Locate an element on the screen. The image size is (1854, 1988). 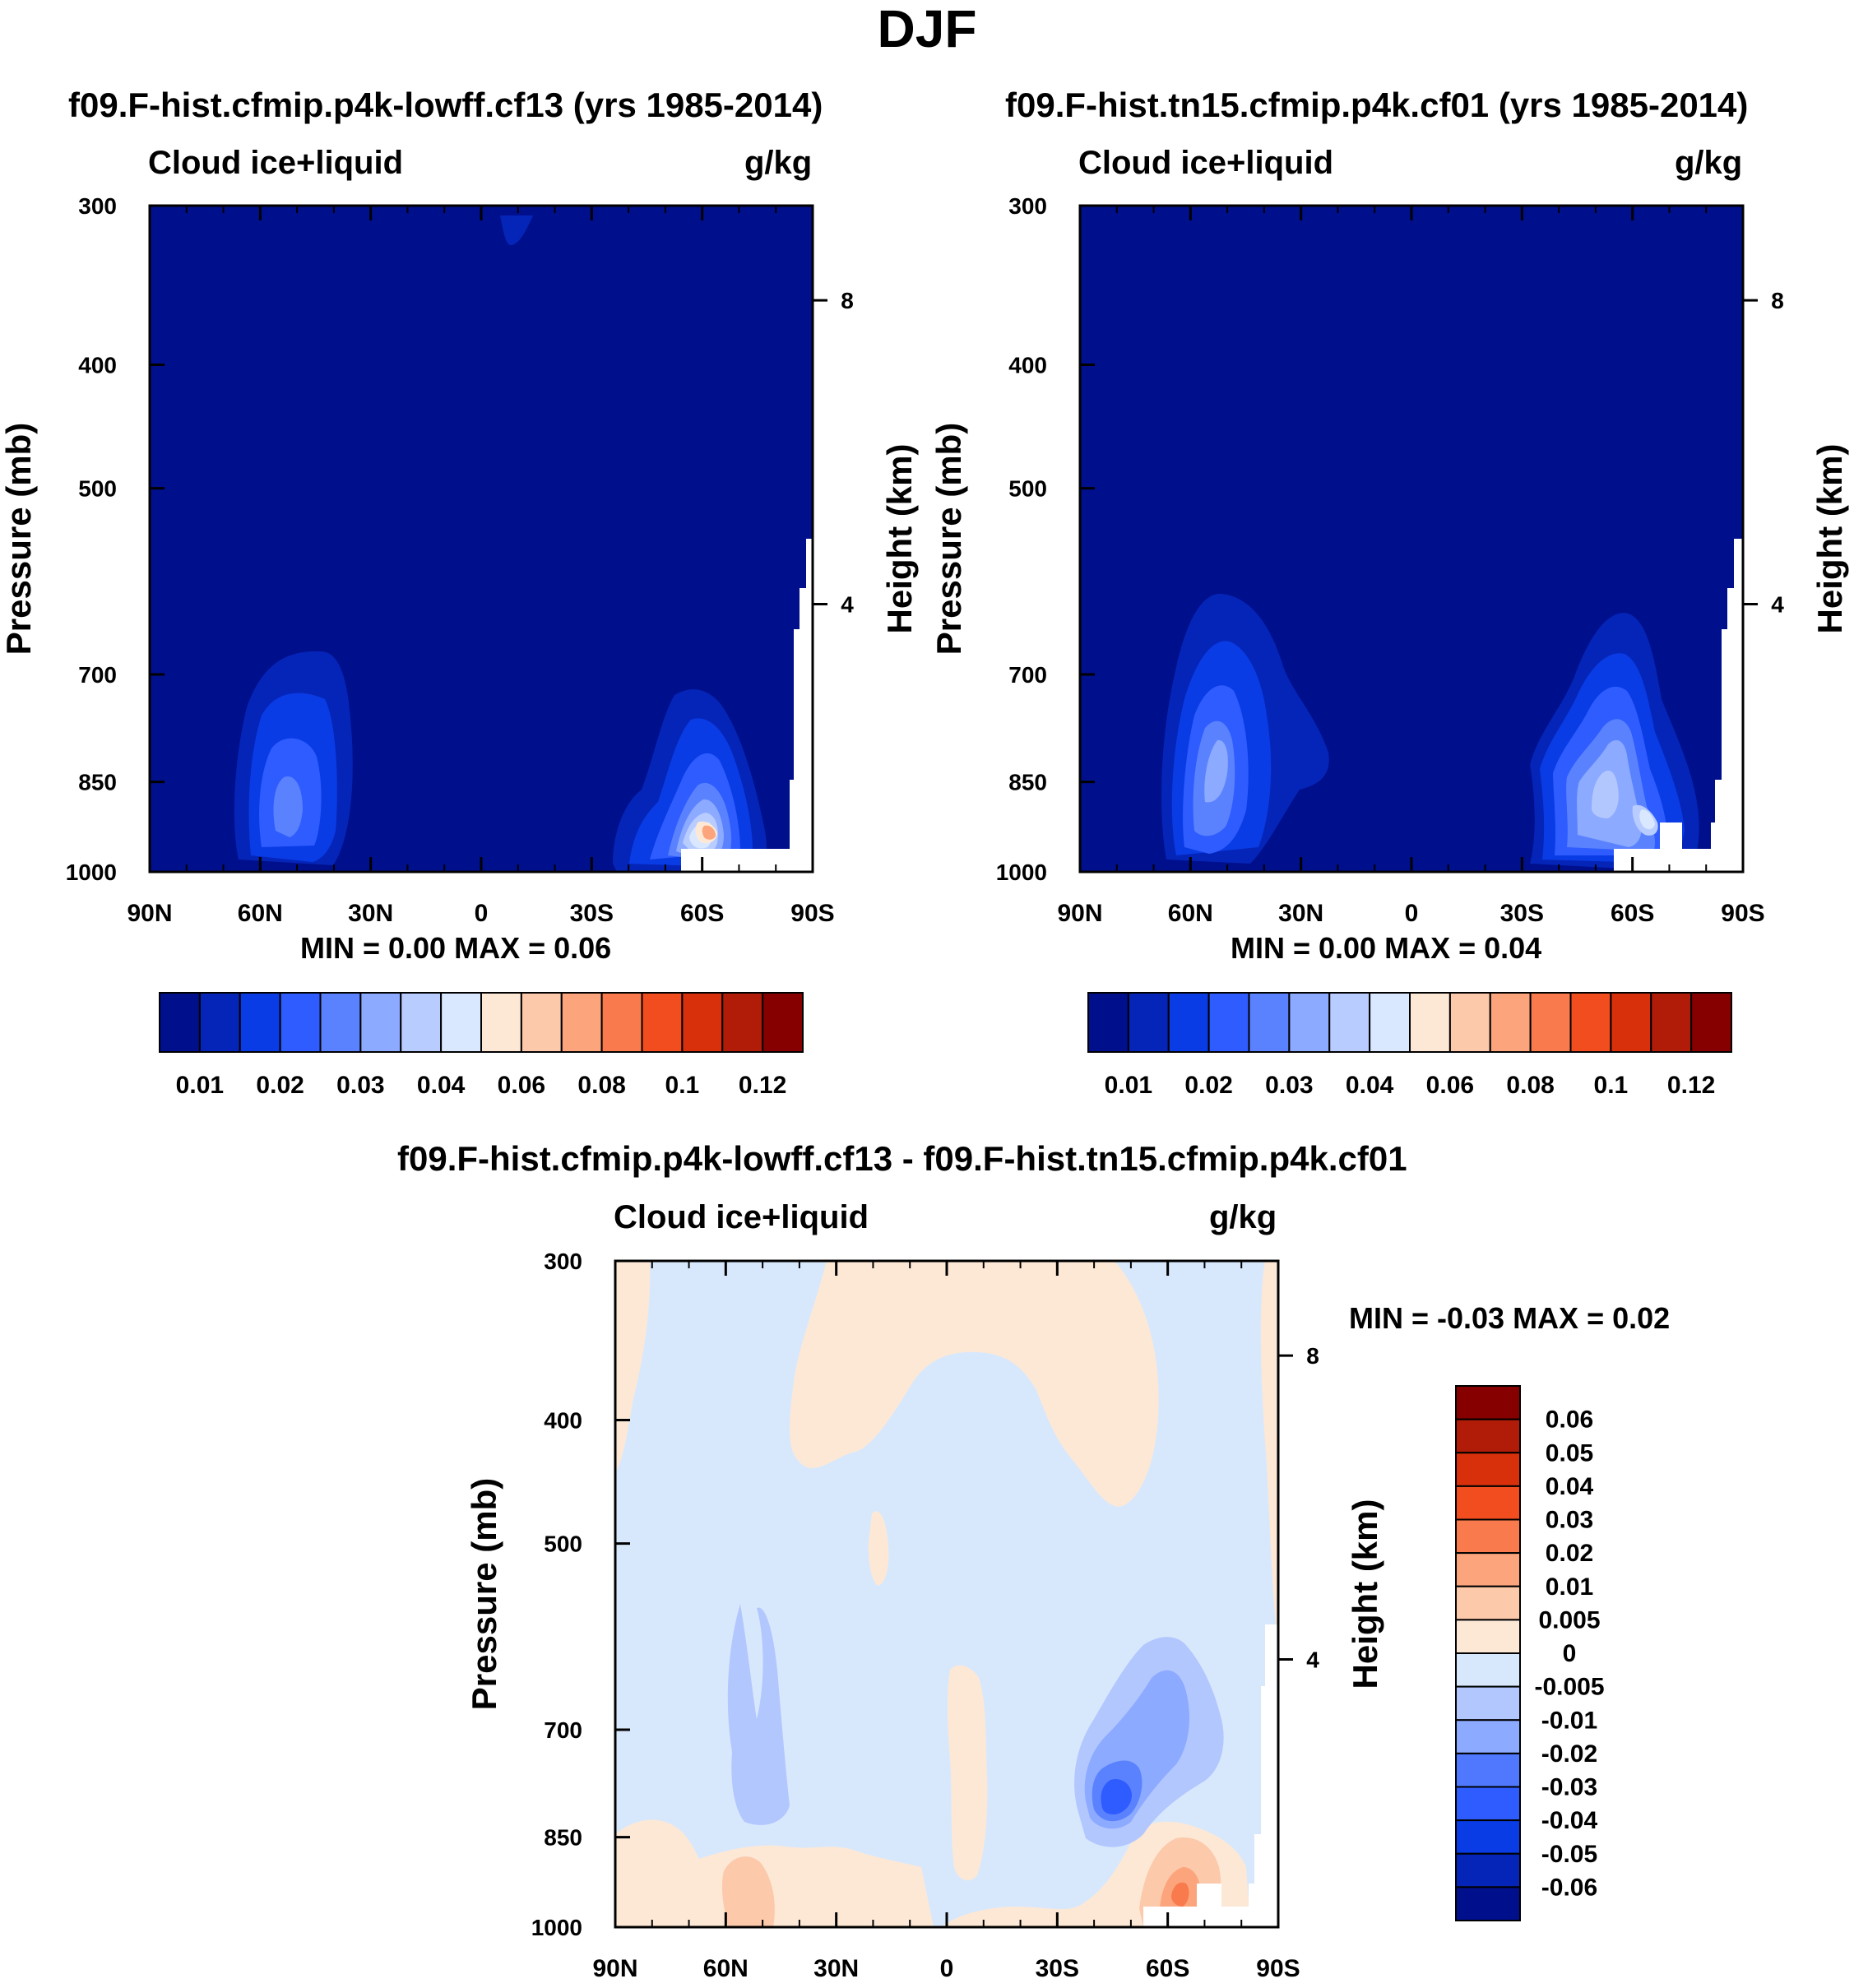
colorbar-label: -0.04 is located at coordinates (1569, 1821).